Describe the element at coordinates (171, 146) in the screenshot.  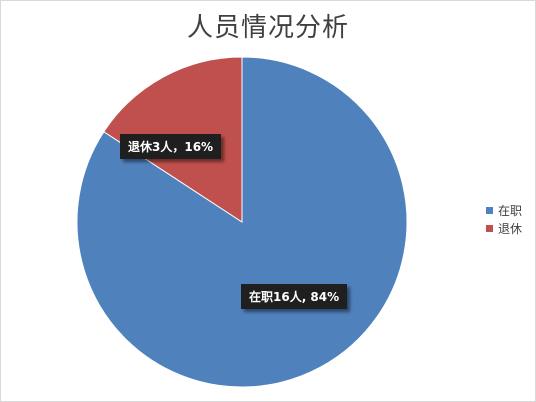
I see `data-label-tuixiu: 退休3人，16%` at that location.